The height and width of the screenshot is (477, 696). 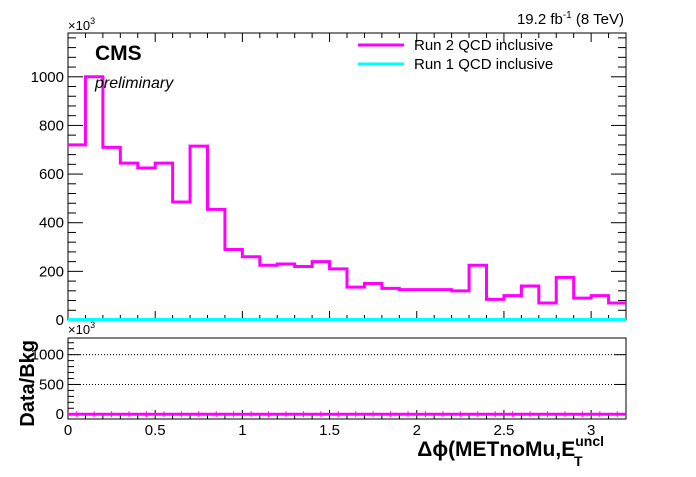 I want to click on main-axis-tick-labels: 0 200 400 600 800 1000, so click(x=47, y=199).